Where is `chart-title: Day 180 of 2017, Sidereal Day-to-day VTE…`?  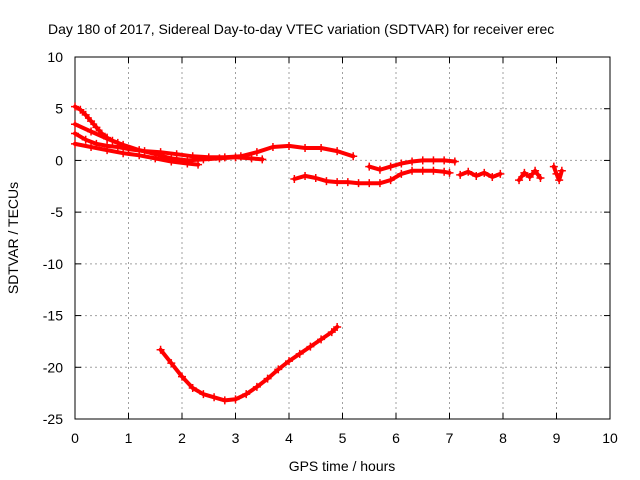
chart-title: Day 180 of 2017, Sidereal Day-to-day VTE… is located at coordinates (301, 29).